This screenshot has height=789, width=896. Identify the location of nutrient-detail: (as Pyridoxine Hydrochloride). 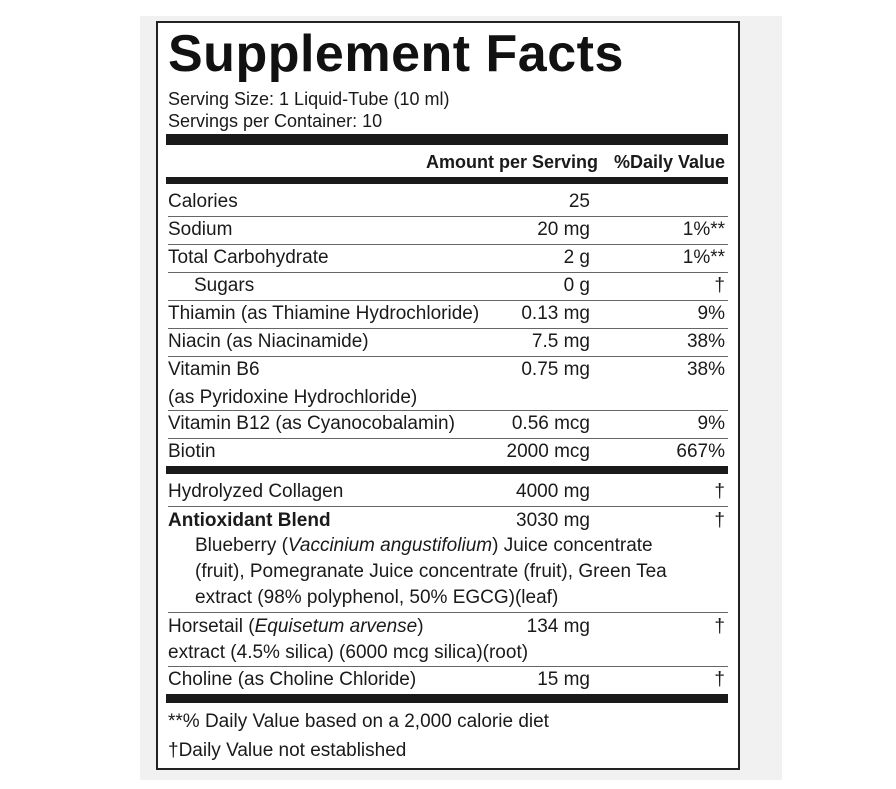
(293, 397).